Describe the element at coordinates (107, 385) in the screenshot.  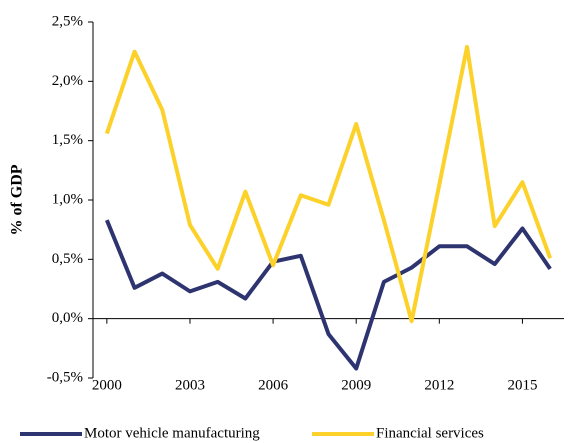
I see `x-tick-label: 2000` at that location.